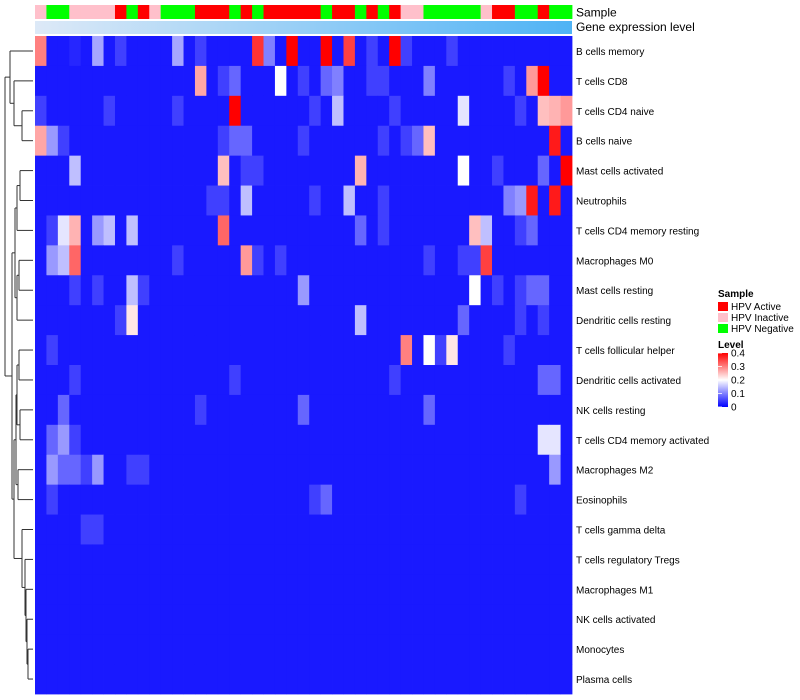  Describe the element at coordinates (738, 367) in the screenshot. I see `level-tick-label: 0.3` at that location.